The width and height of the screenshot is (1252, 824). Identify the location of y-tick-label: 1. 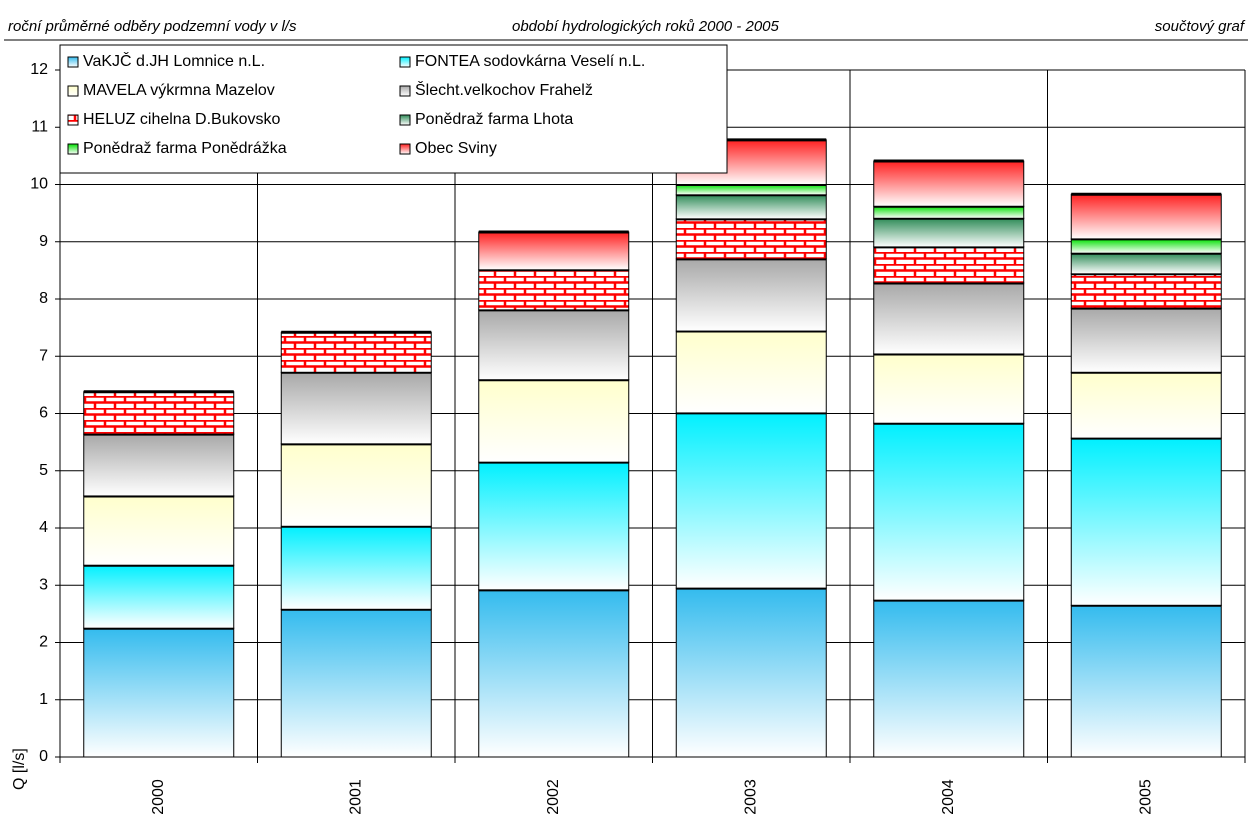
(43, 699).